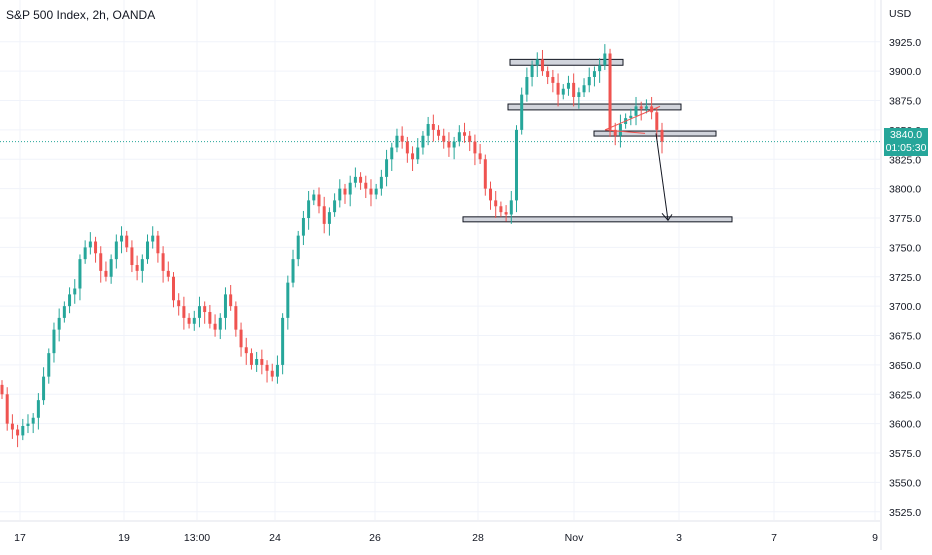 The width and height of the screenshot is (932, 555). Describe the element at coordinates (594, 107) in the screenshot. I see `zone-mid` at that location.